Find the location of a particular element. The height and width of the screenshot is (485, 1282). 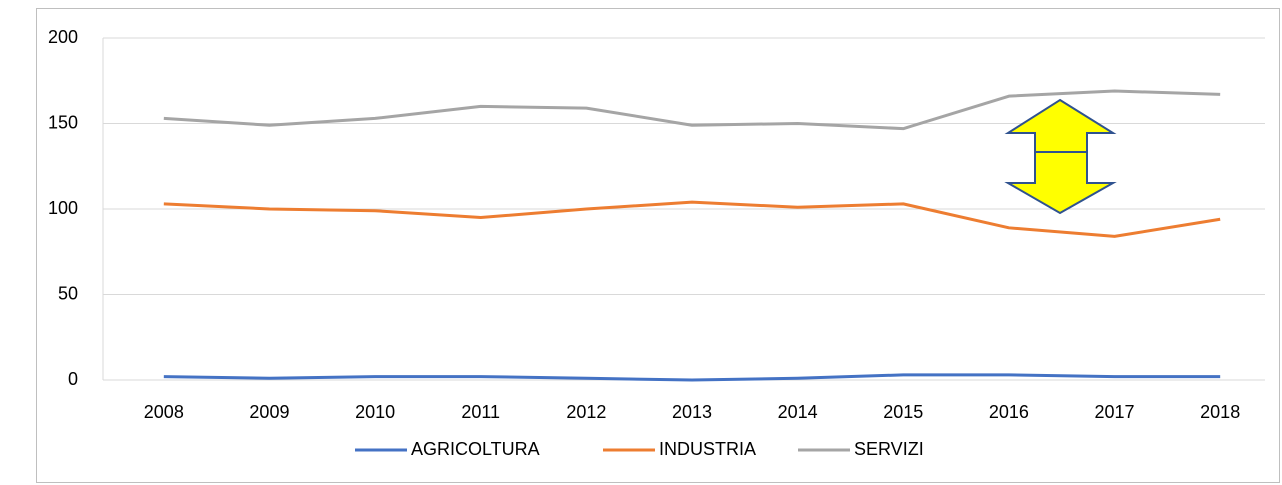

x-tick-label: 2009 is located at coordinates (269, 412).